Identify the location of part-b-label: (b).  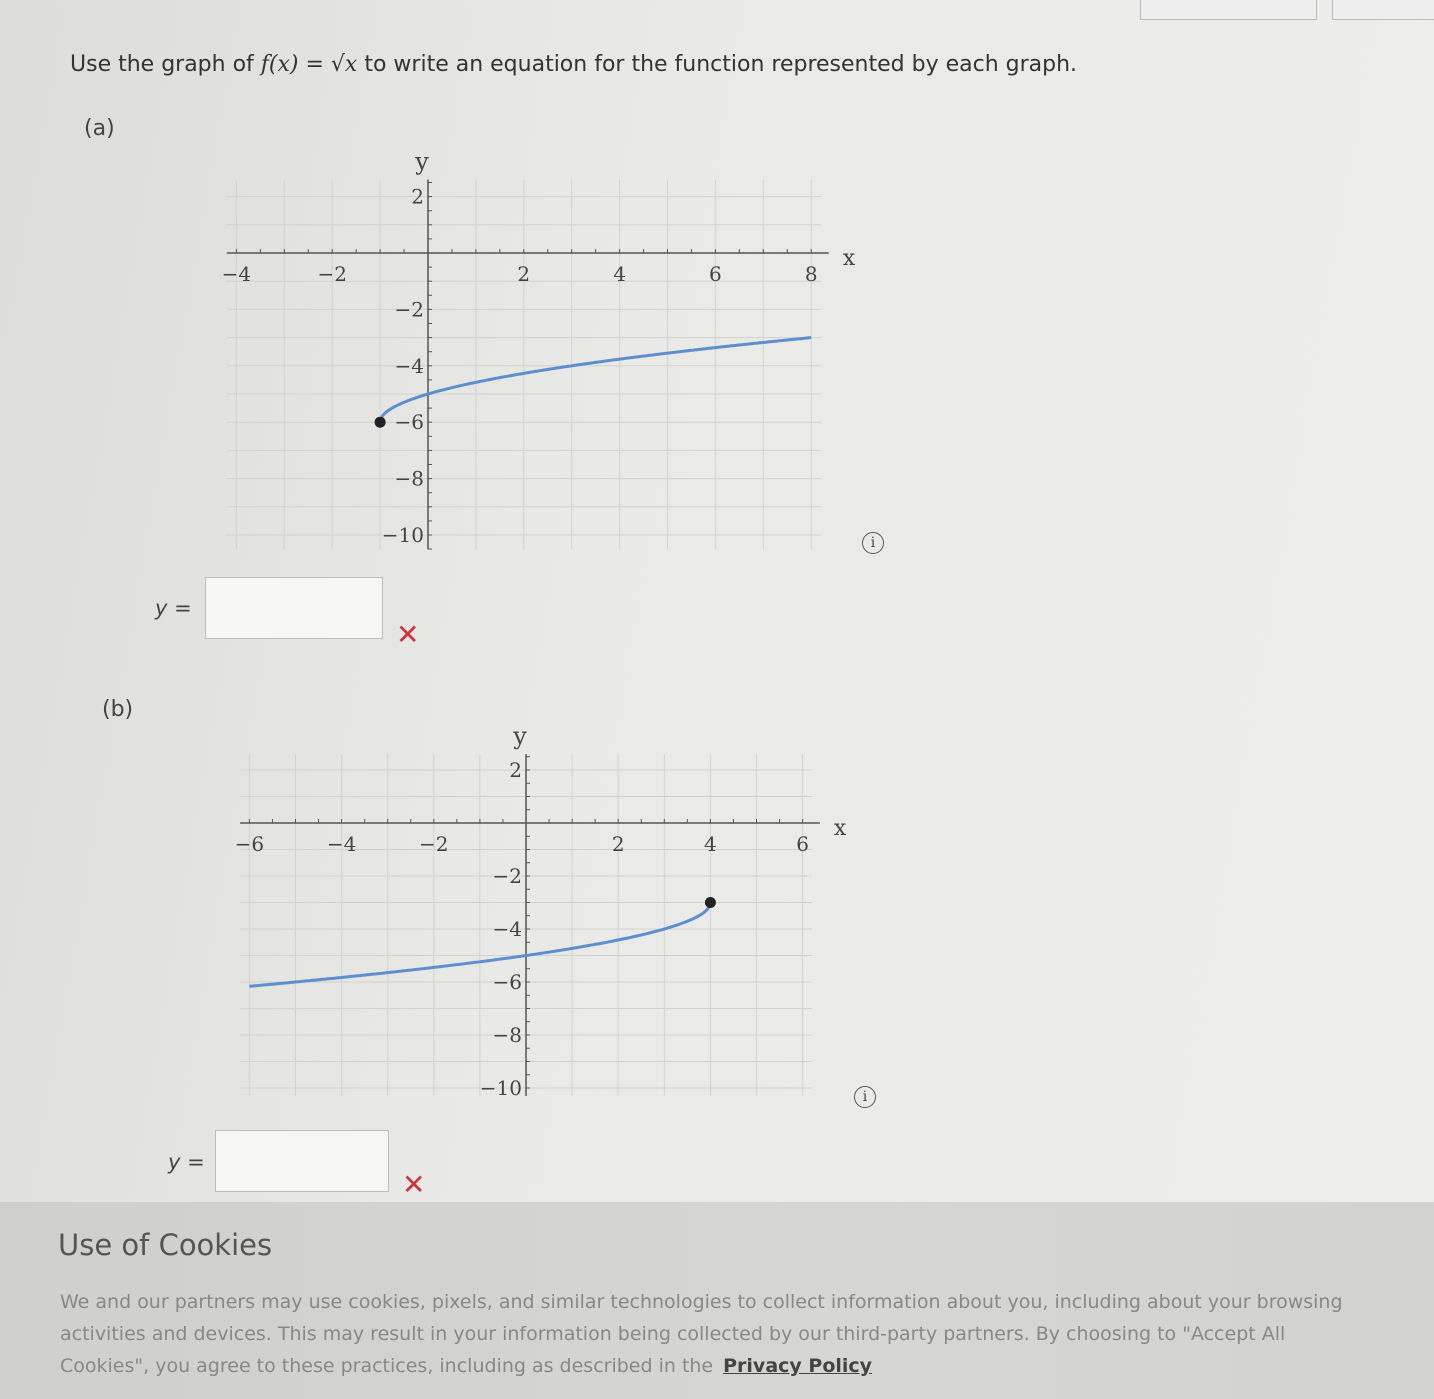
(118, 709).